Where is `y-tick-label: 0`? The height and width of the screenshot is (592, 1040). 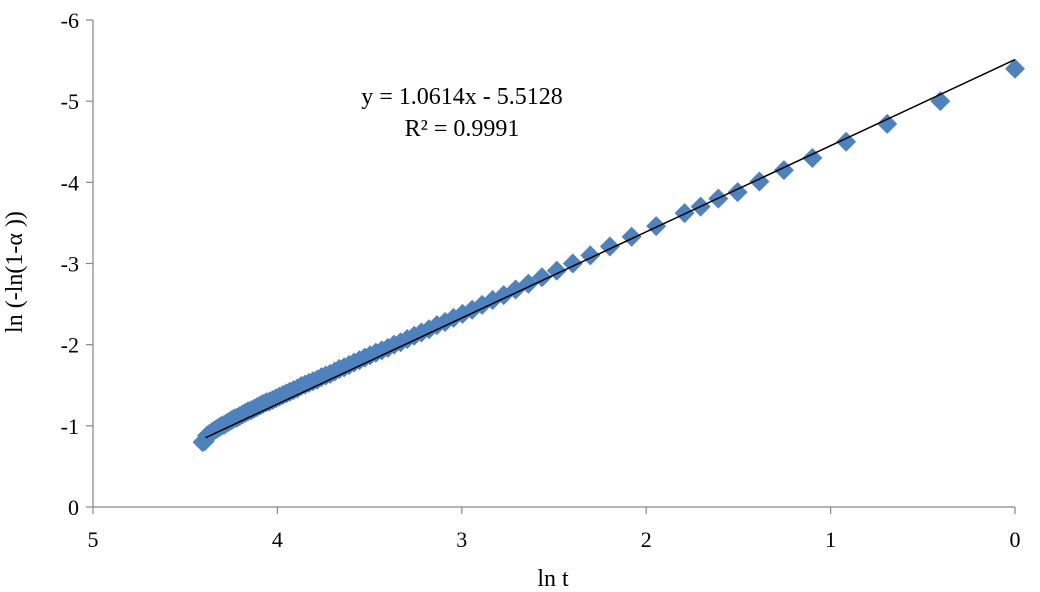 y-tick-label: 0 is located at coordinates (73, 507).